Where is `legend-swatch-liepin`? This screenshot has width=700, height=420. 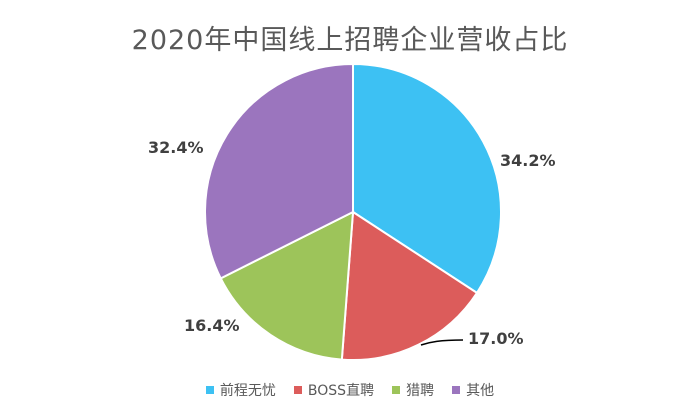
legend-swatch-liepin is located at coordinates (396, 390).